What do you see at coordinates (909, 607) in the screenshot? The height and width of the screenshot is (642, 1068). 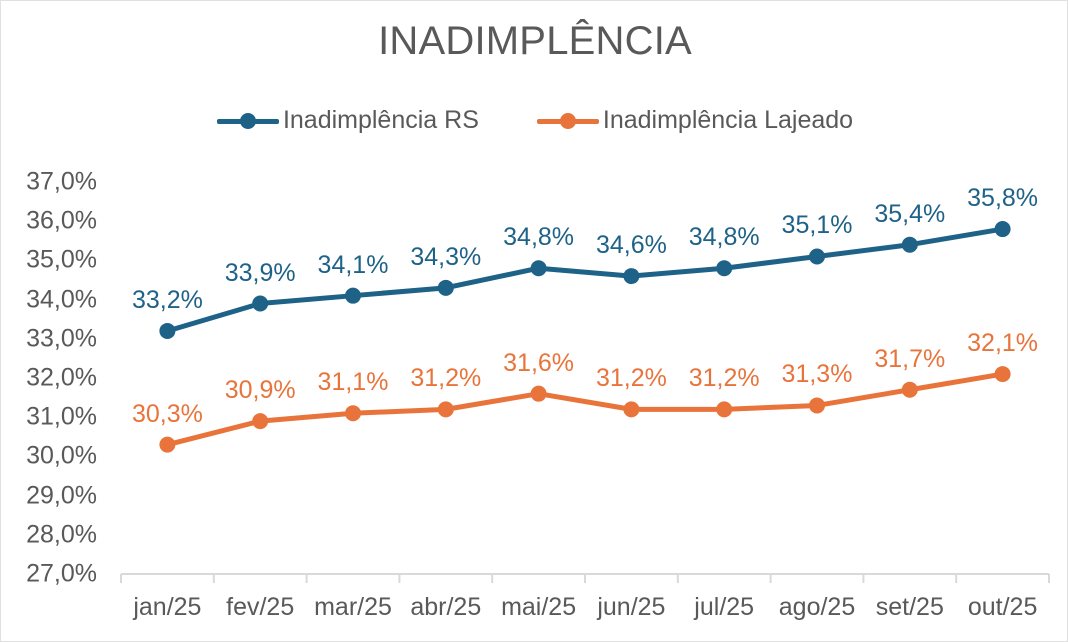 I see `x-tick-label: set/25` at bounding box center [909, 607].